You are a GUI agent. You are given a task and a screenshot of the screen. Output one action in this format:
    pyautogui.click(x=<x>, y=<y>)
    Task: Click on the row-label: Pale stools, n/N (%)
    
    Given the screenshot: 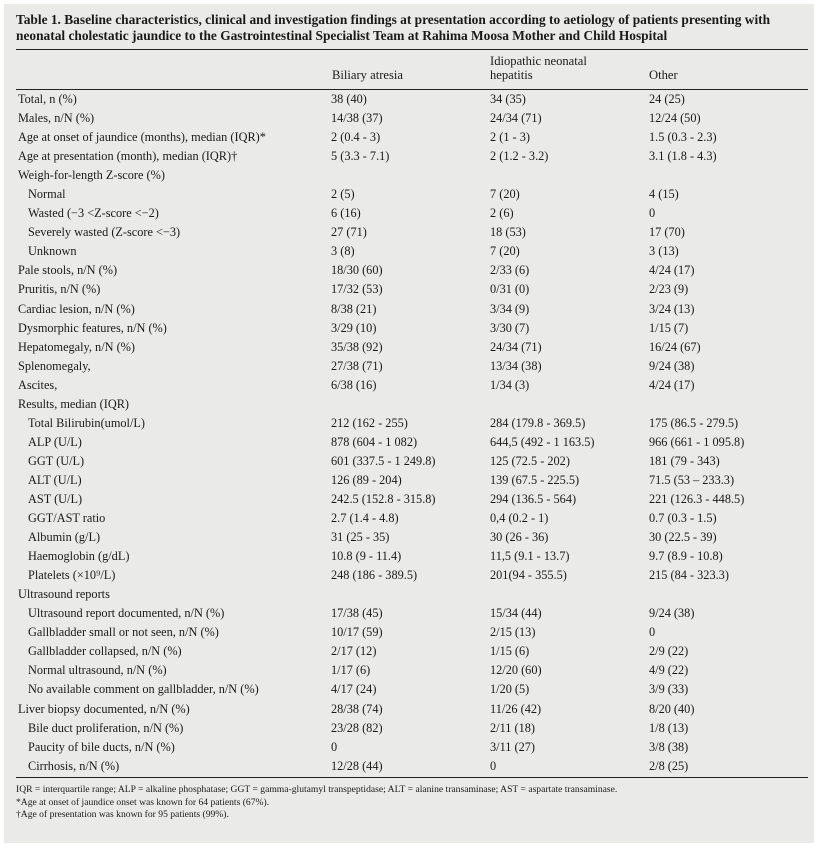 What is the action you would take?
    pyautogui.click(x=68, y=270)
    